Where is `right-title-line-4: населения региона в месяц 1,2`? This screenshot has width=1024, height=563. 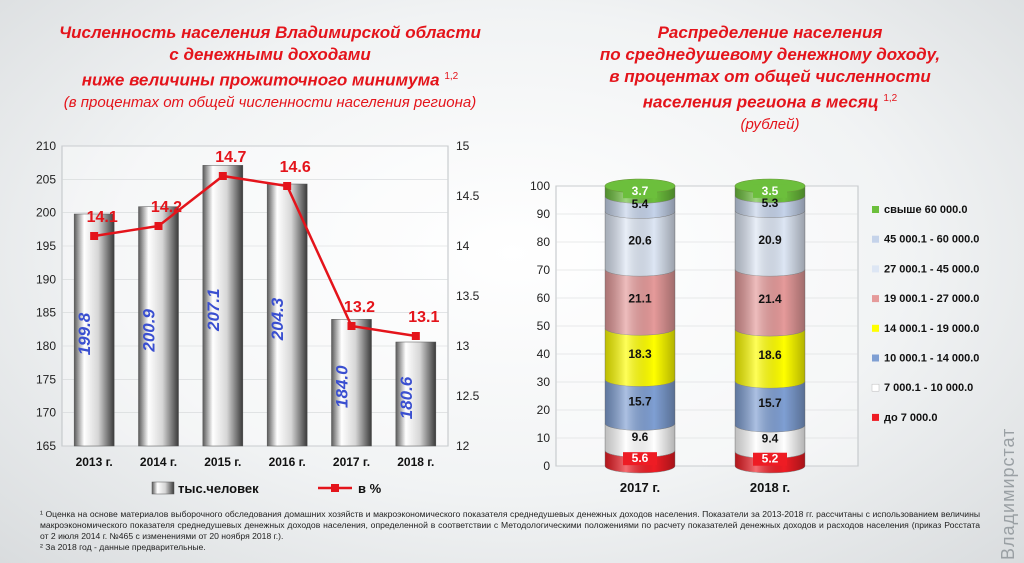
right-title-line-4: населения региона в месяц 1,2 is located at coordinates (770, 101).